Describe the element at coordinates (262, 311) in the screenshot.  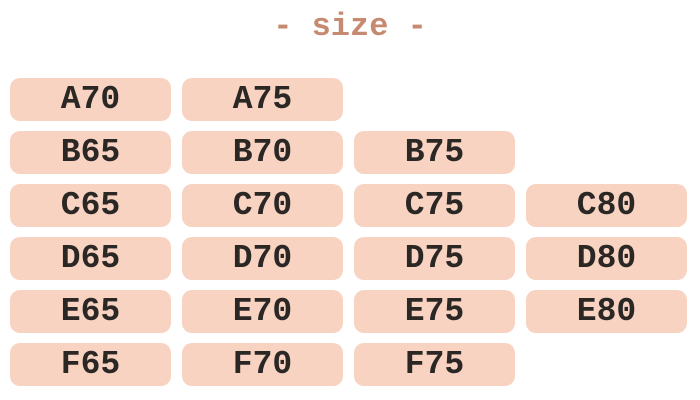
I see `size-button-e70: E70` at that location.